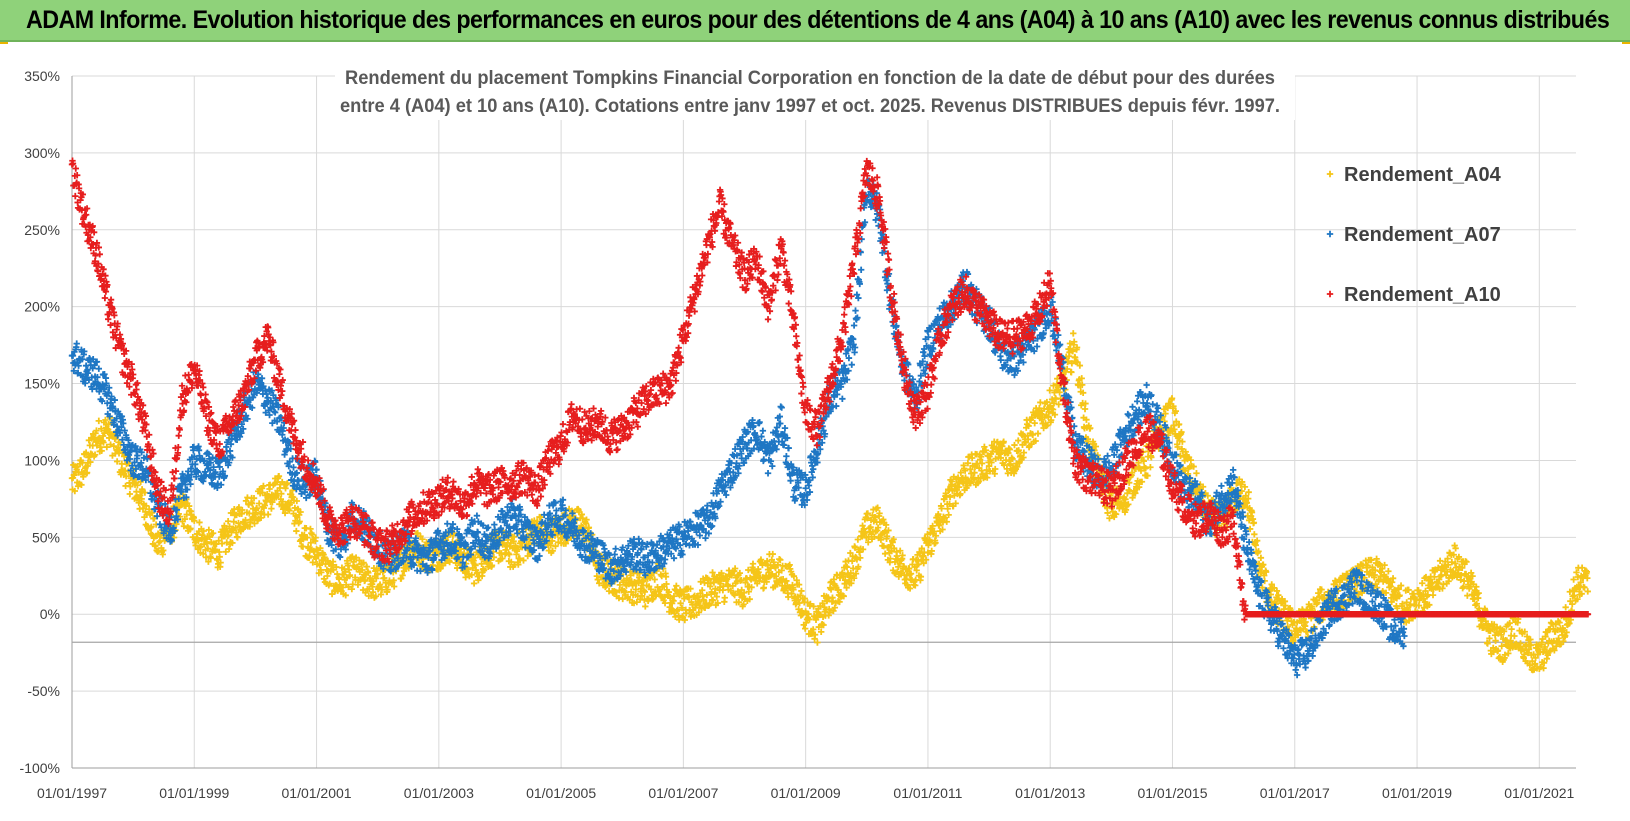 The width and height of the screenshot is (1630, 821). Describe the element at coordinates (194, 793) in the screenshot. I see `x-tick-label: 01/01/1999` at that location.